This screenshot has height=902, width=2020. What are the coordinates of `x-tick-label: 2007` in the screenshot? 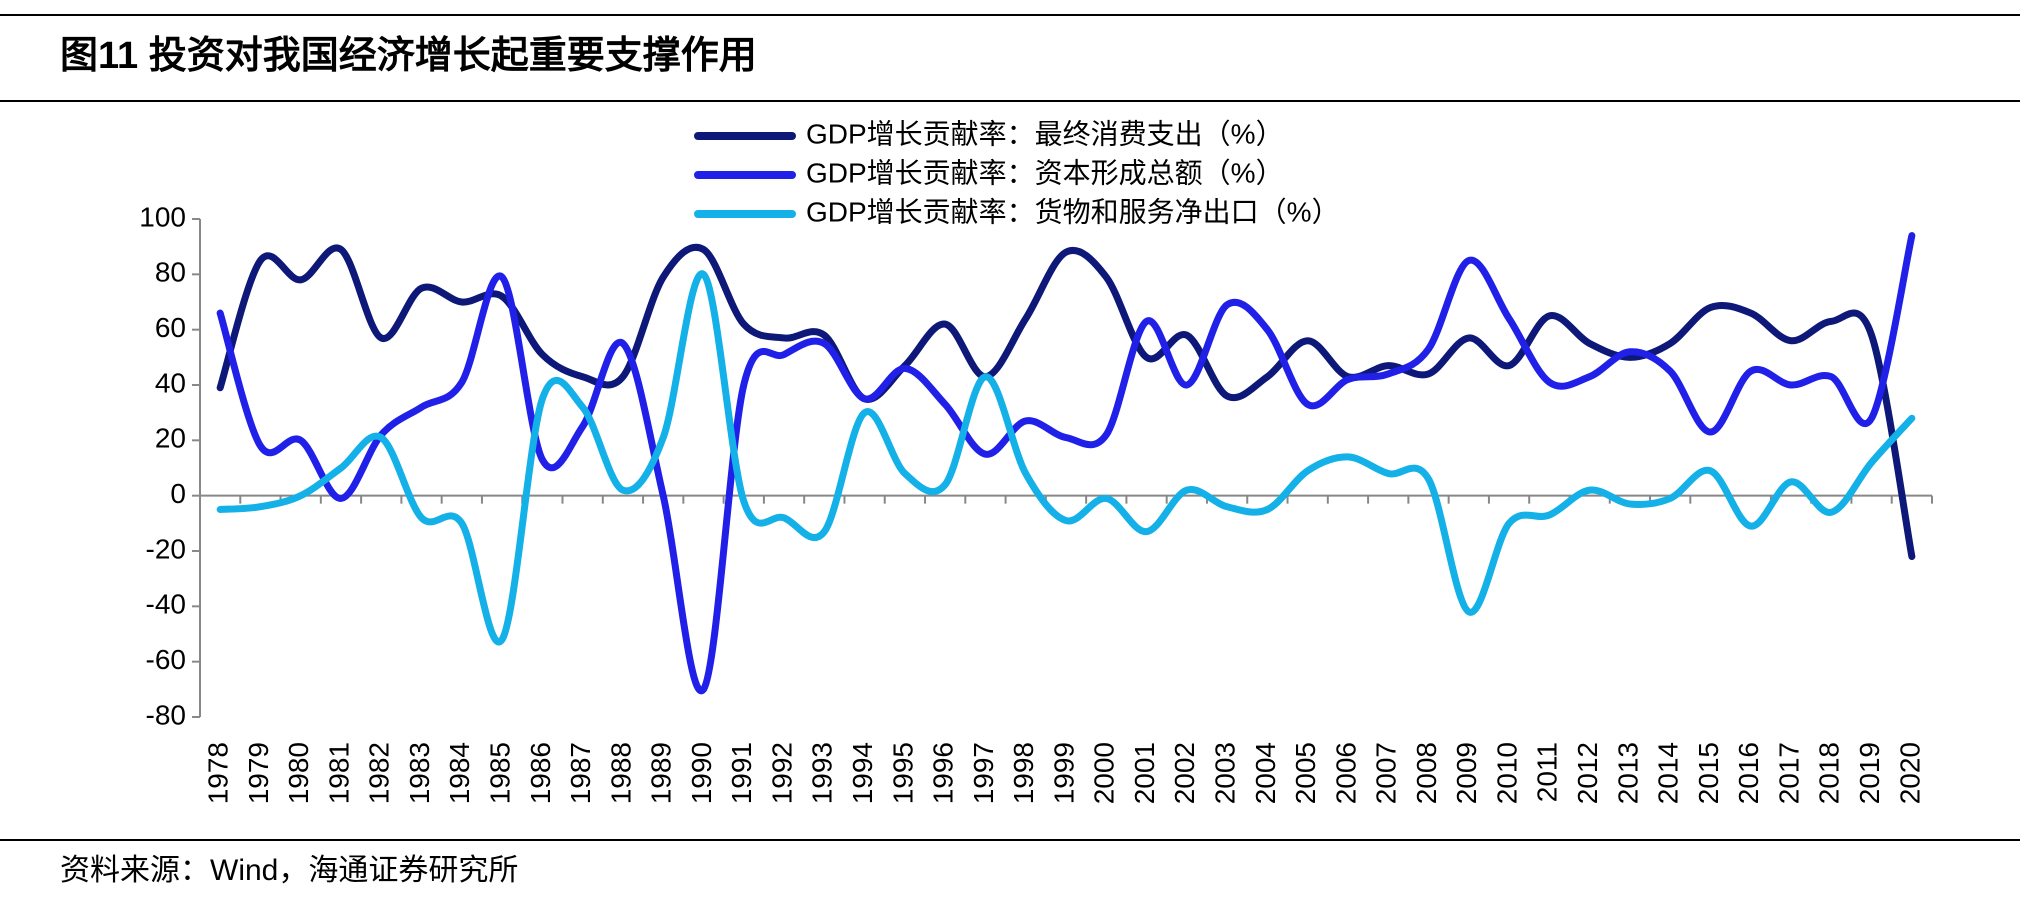 It's located at (1386, 773).